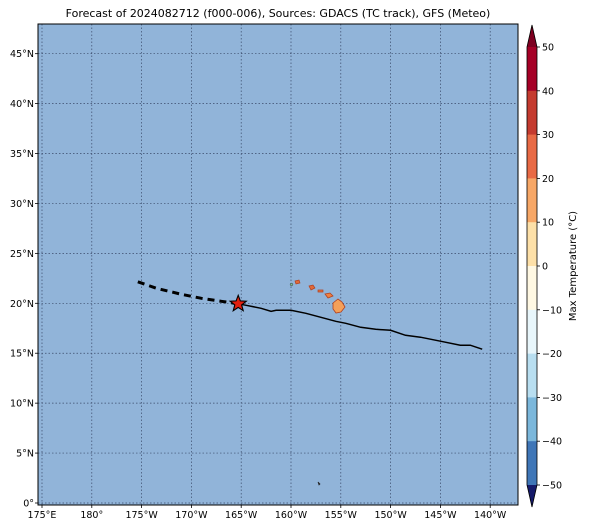 This screenshot has width=592, height=528. Describe the element at coordinates (141, 515) in the screenshot. I see `lon-tick-label: 175°W` at that location.